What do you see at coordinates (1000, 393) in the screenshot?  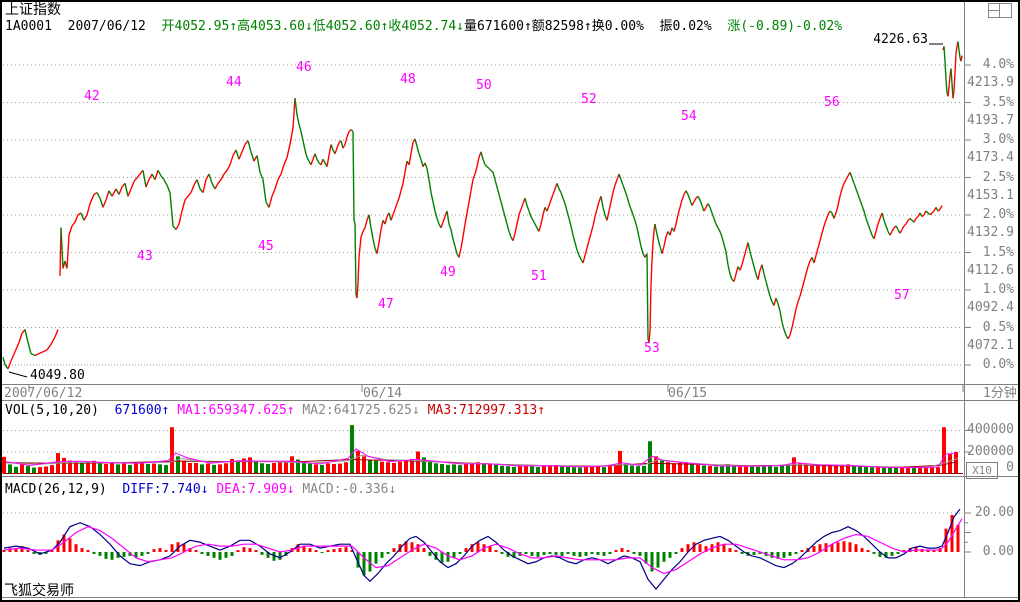 I see `period-selector: 1分钟` at bounding box center [1000, 393].